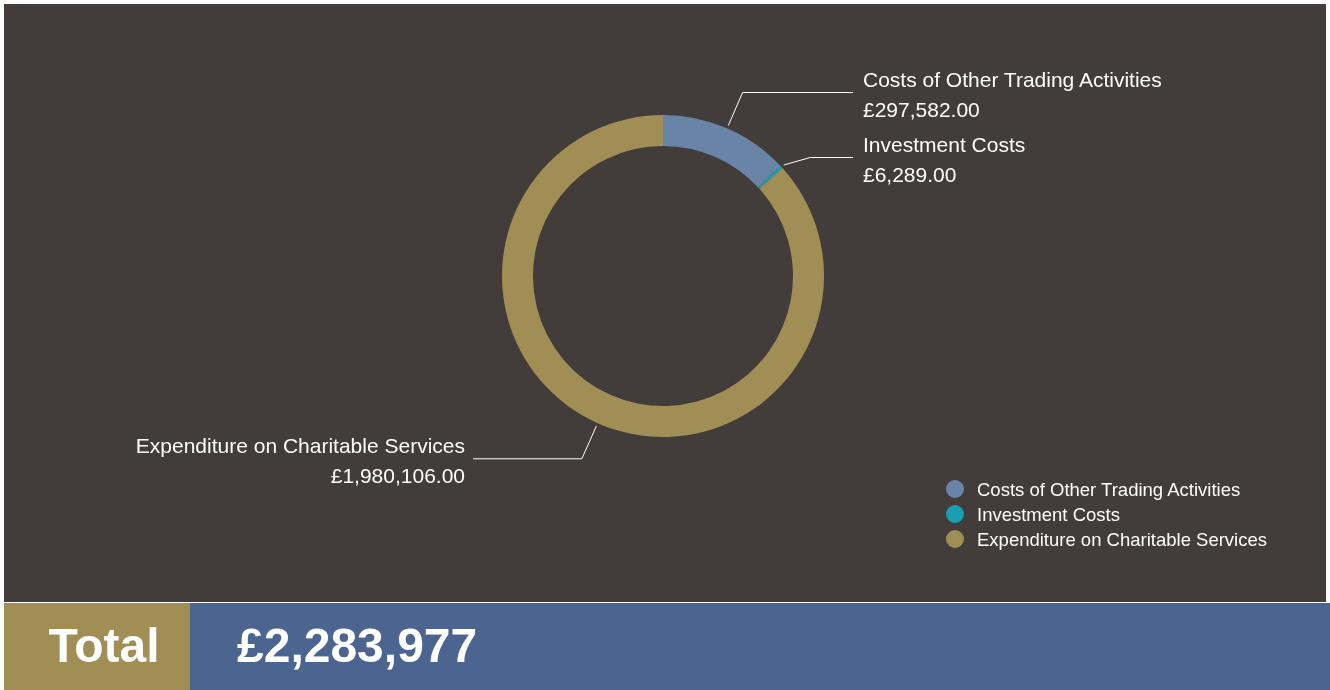  Describe the element at coordinates (104, 645) in the screenshot. I see `text: Total` at that location.